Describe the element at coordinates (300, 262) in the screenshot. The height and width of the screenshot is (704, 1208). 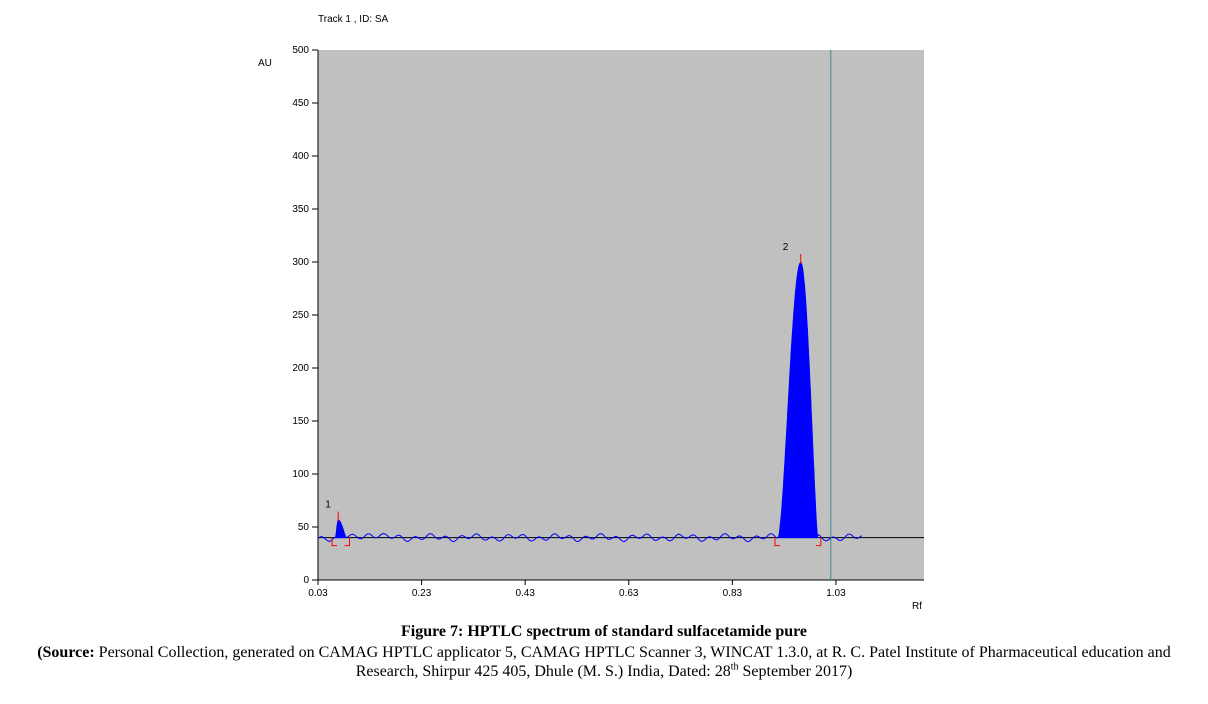
I see `y-tick-label: 300` at that location.